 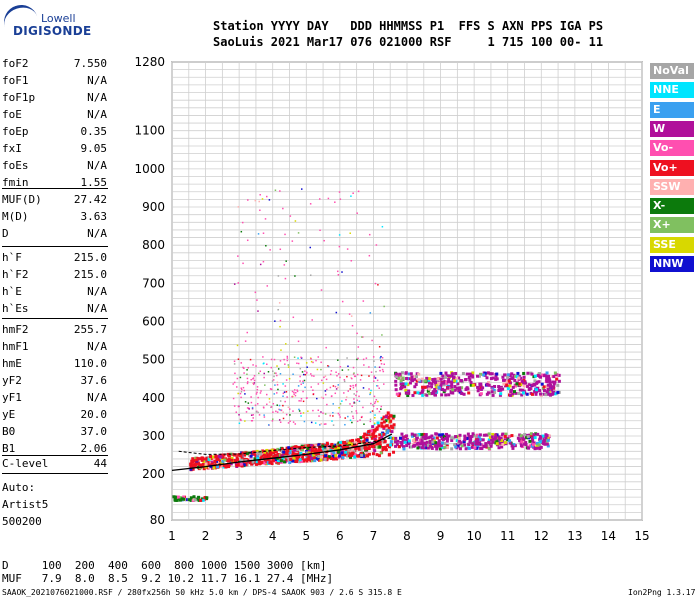 I want to click on param-name: yF2, so click(x=12, y=380).